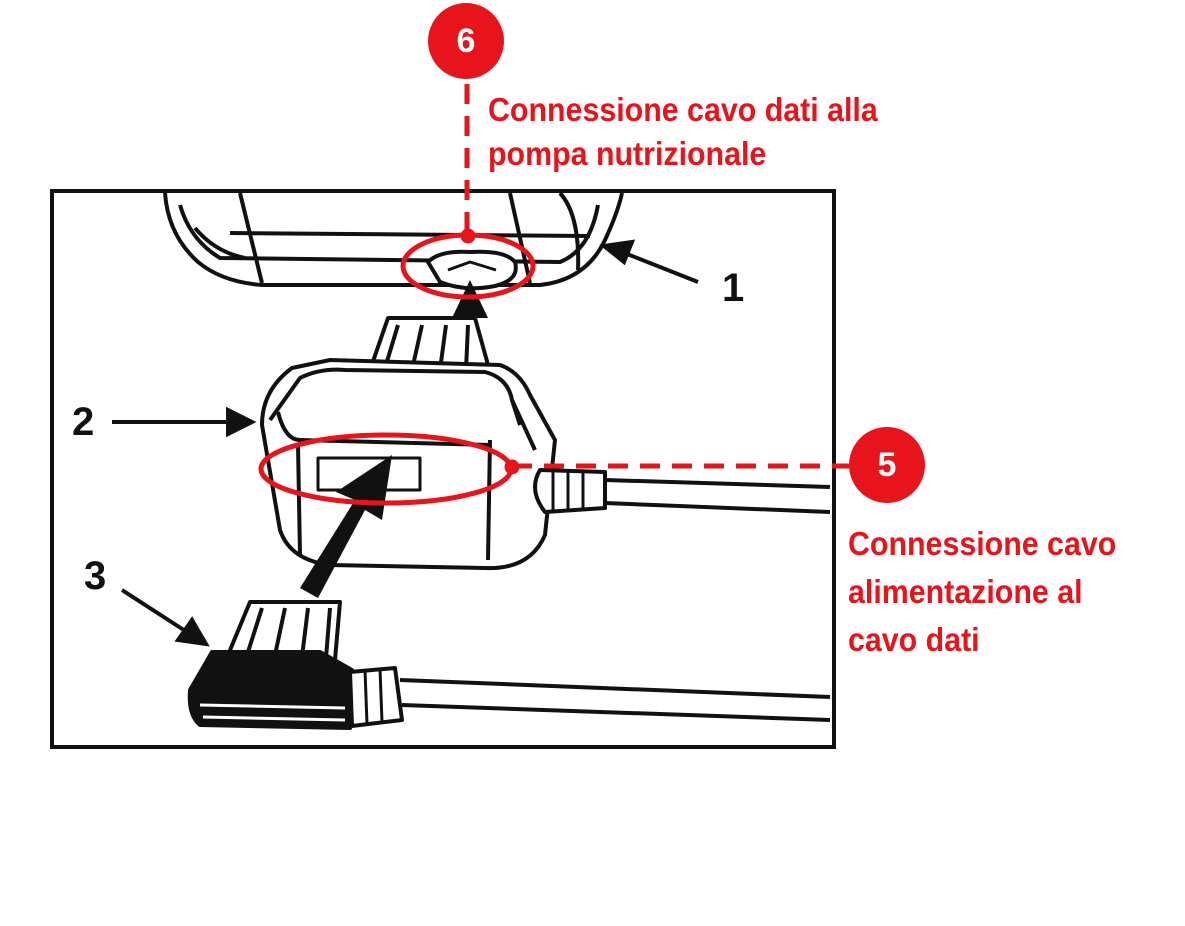  What do you see at coordinates (627, 153) in the screenshot?
I see `callout-6-label-line-2: pompa nutrizionale` at bounding box center [627, 153].